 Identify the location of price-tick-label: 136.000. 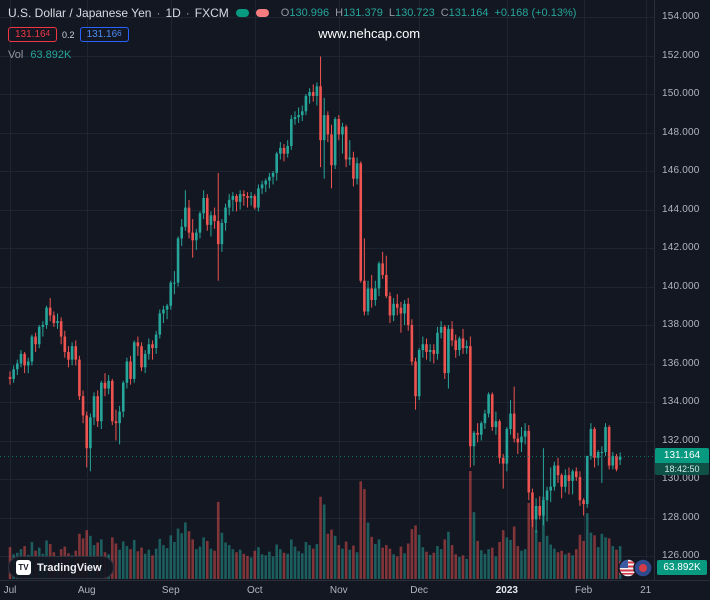
(681, 363).